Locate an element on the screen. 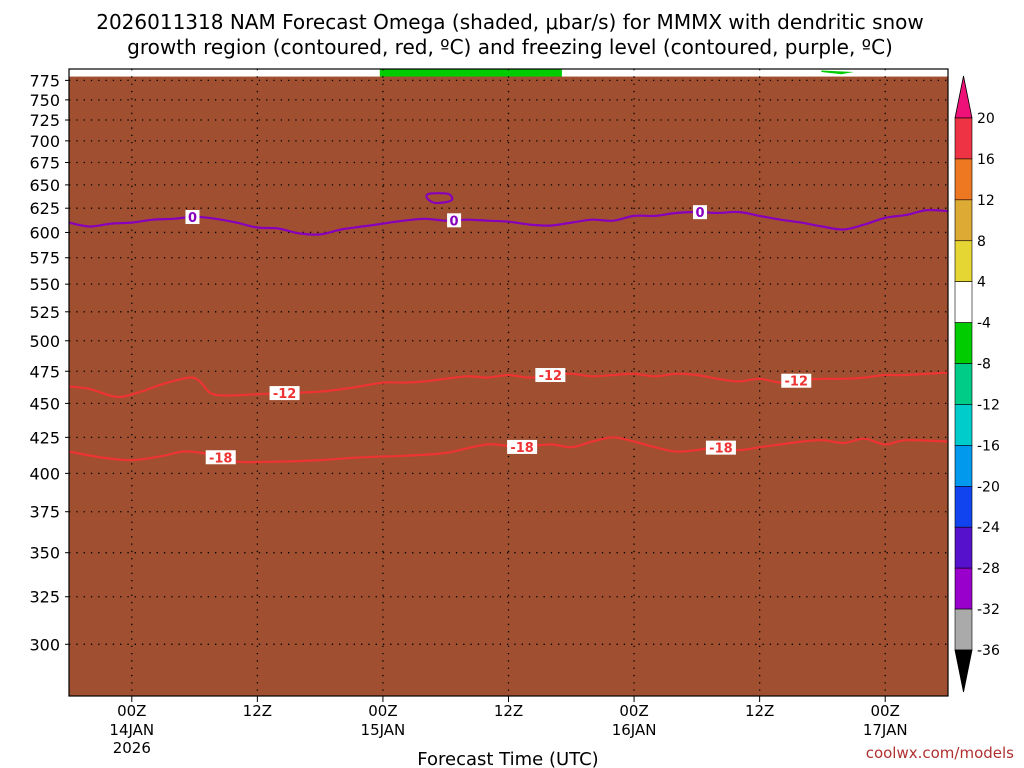 The height and width of the screenshot is (768, 1024). colorbar-label: 8 is located at coordinates (981, 242).